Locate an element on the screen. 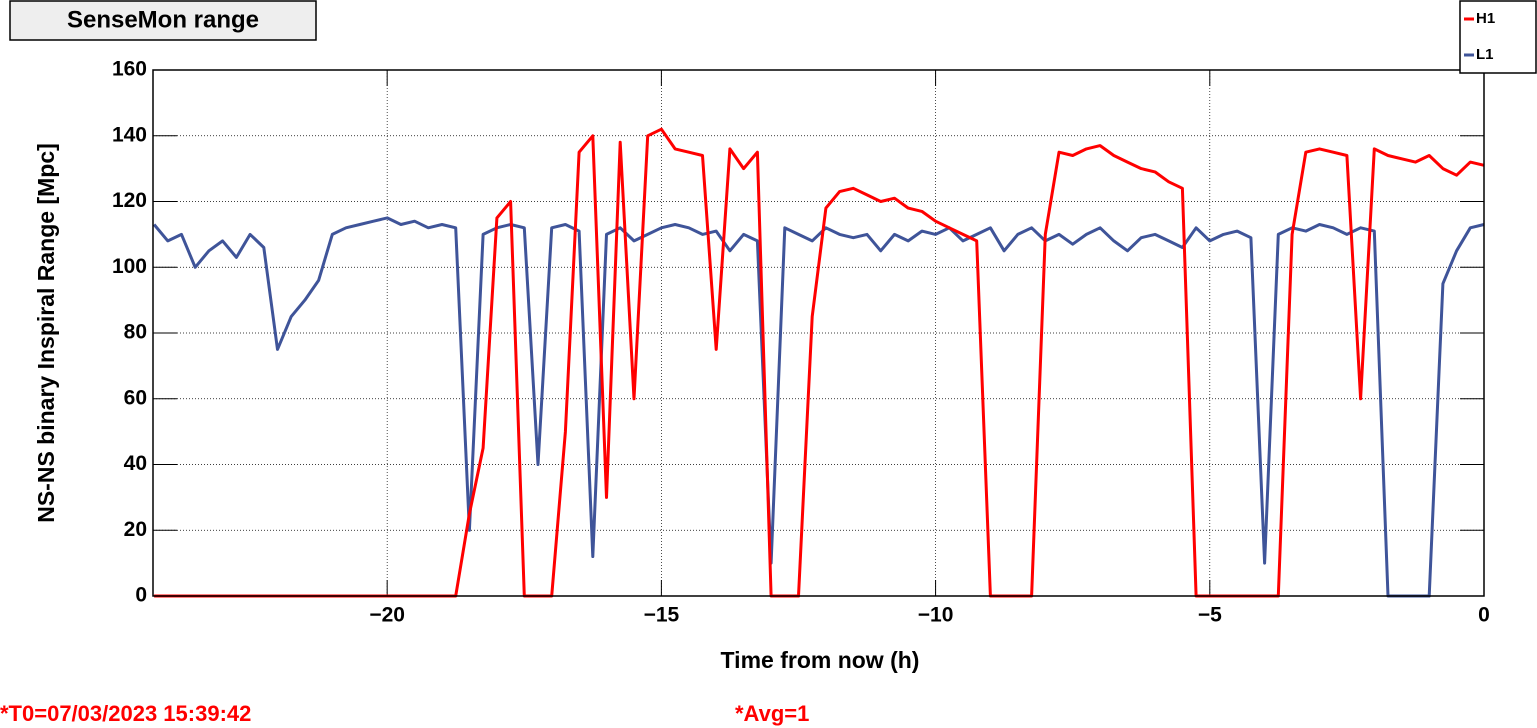 This screenshot has width=1537, height=728. legend-label: L1 is located at coordinates (1485, 54).